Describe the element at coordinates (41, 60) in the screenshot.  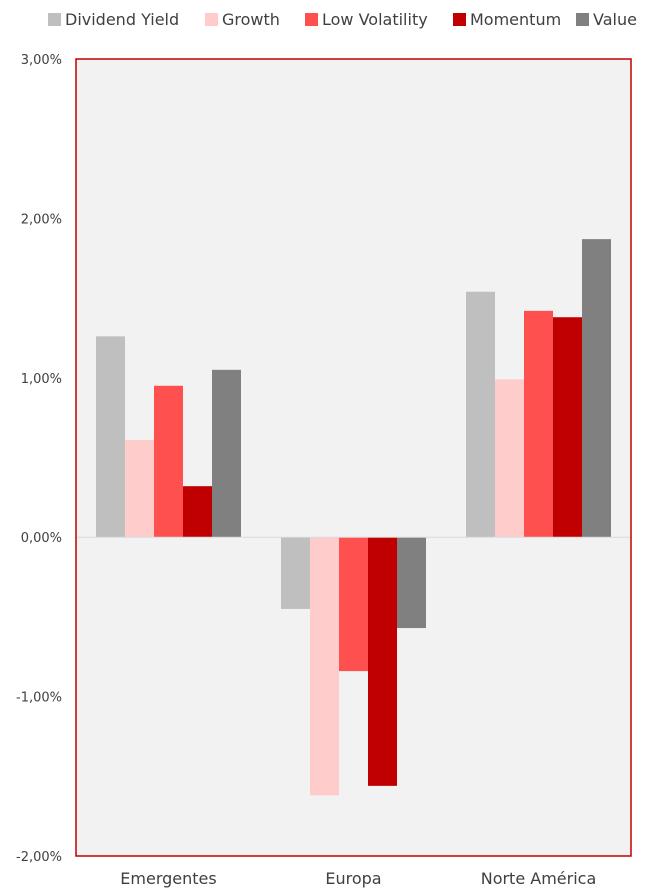
I see `y-tick-label: 3,00%` at that location.